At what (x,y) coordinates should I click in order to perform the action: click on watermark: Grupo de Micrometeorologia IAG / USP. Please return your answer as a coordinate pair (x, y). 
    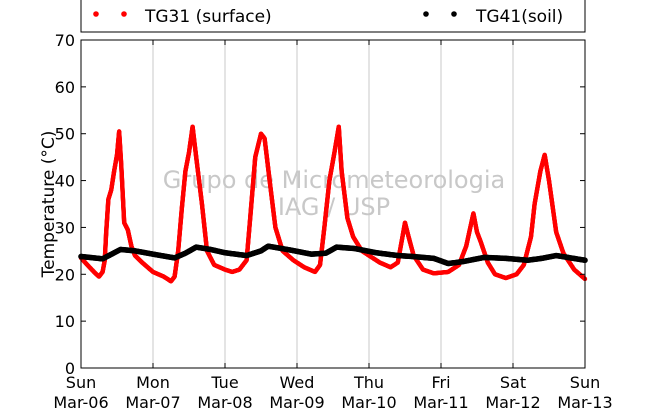
    Looking at the image, I should click on (334, 193).